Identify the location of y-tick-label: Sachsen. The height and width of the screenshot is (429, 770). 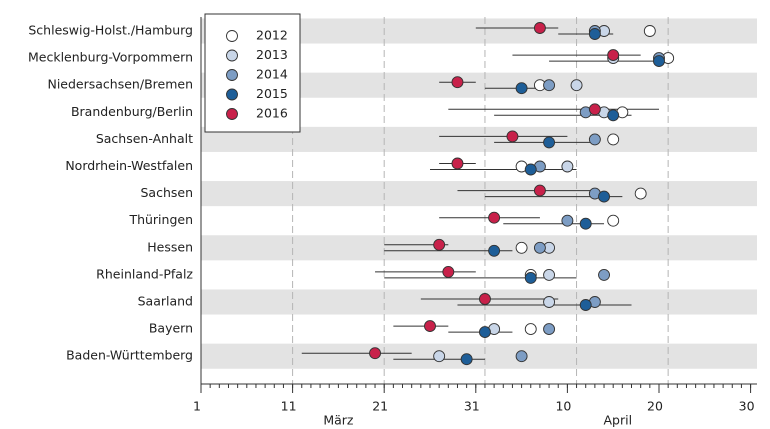
(166, 192).